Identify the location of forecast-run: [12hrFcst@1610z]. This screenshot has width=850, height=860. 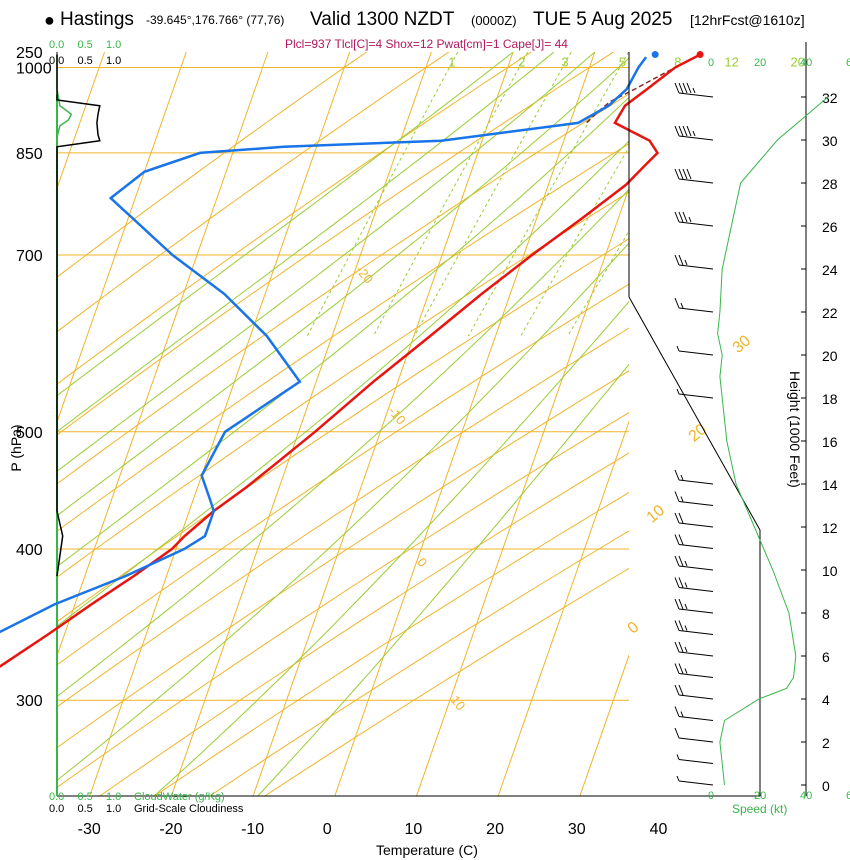
(747, 20).